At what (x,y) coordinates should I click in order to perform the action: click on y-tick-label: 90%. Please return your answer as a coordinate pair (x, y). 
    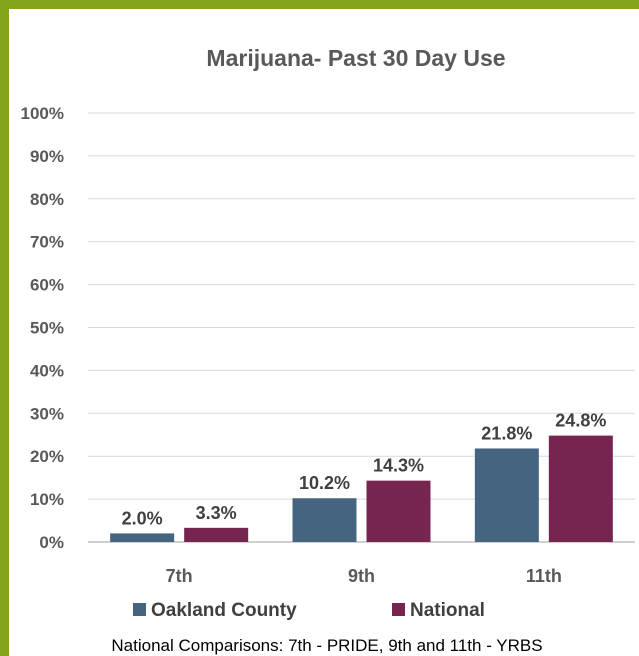
    Looking at the image, I should click on (47, 156).